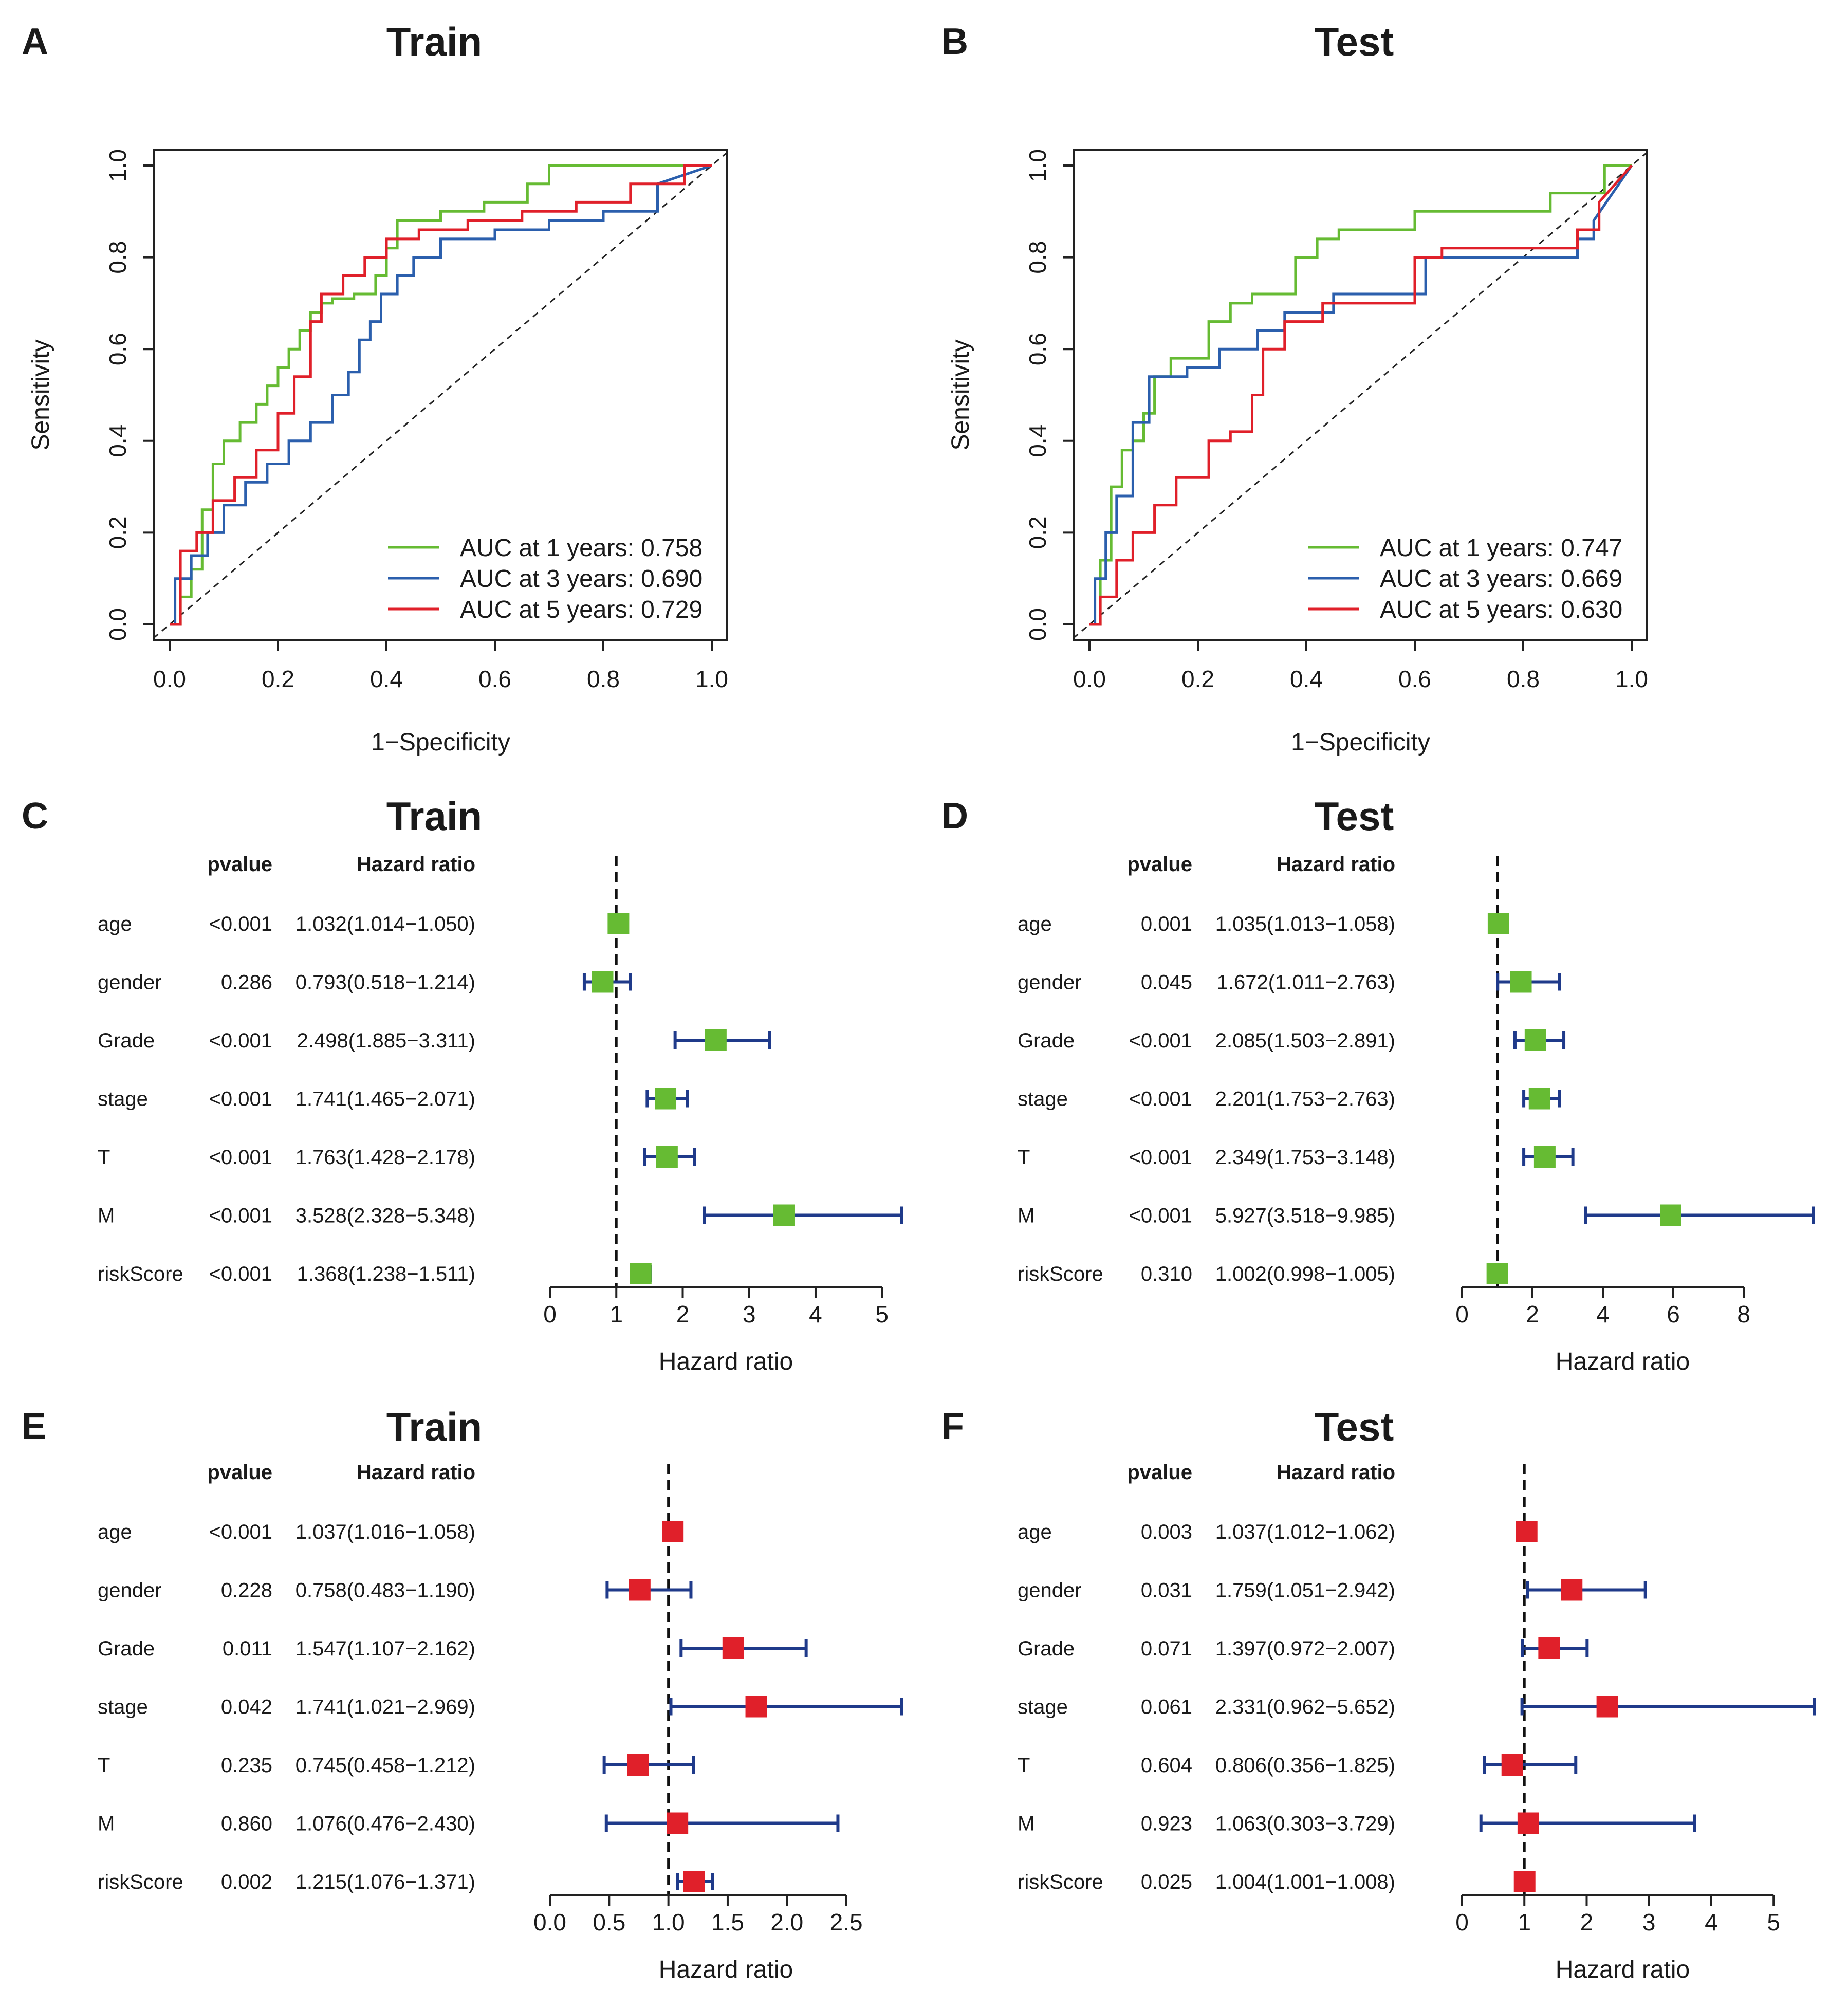  What do you see at coordinates (385, 1099) in the screenshot?
I see `panel-c-row-hazard-ratio: 1.741(1.465−2.071)` at bounding box center [385, 1099].